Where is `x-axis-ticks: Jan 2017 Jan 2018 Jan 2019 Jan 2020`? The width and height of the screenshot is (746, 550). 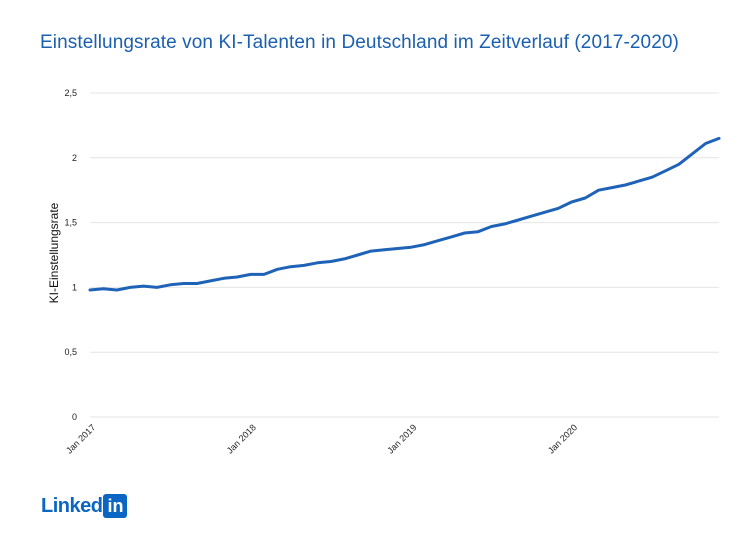 x-axis-ticks: Jan 2017 Jan 2018 Jan 2019 Jan 2020 is located at coordinates (321, 438).